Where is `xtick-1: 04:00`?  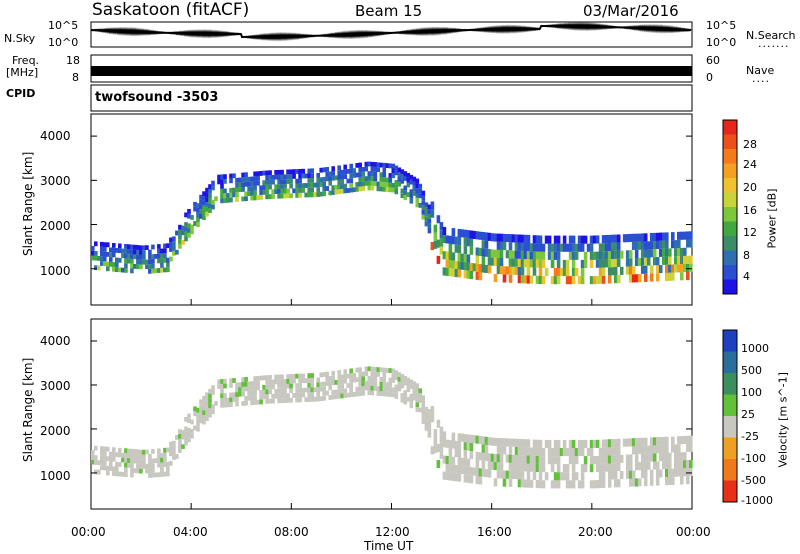
xtick-1: 04:00 is located at coordinates (190, 532).